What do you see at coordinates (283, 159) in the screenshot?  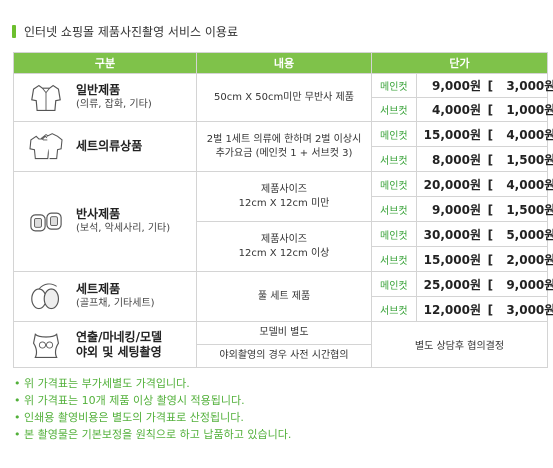 I see `table-row: 서브컷 8,000원 [ 1,500원 ]` at bounding box center [283, 159].